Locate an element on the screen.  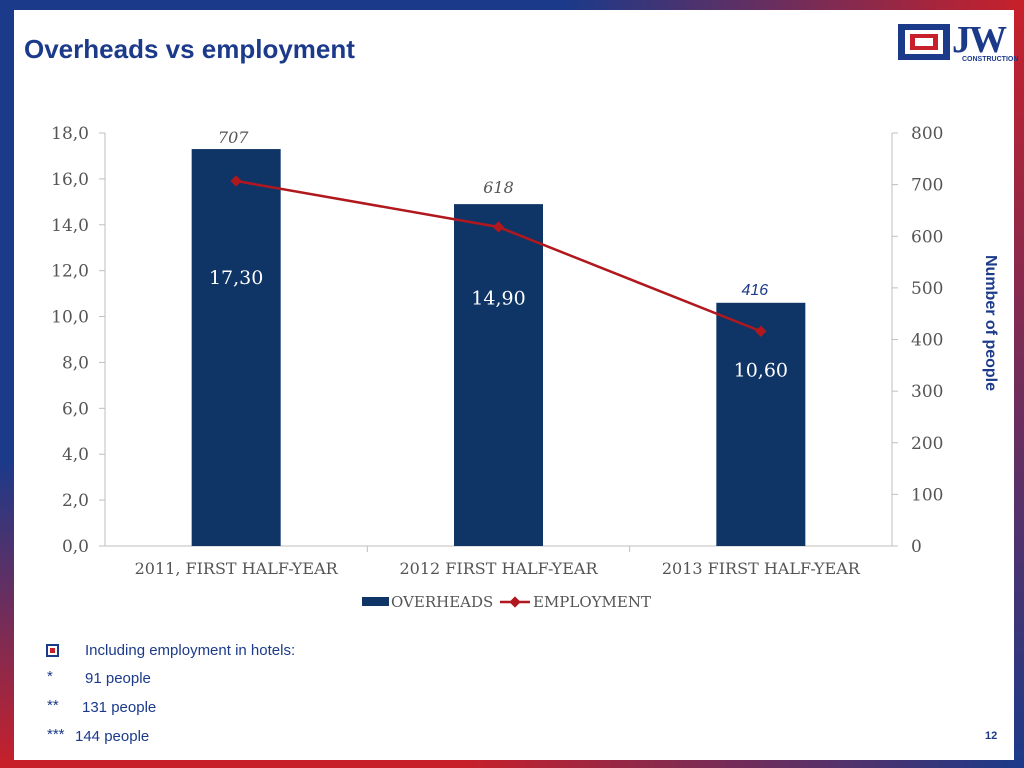
note-text: 91 people is located at coordinates (118, 678).